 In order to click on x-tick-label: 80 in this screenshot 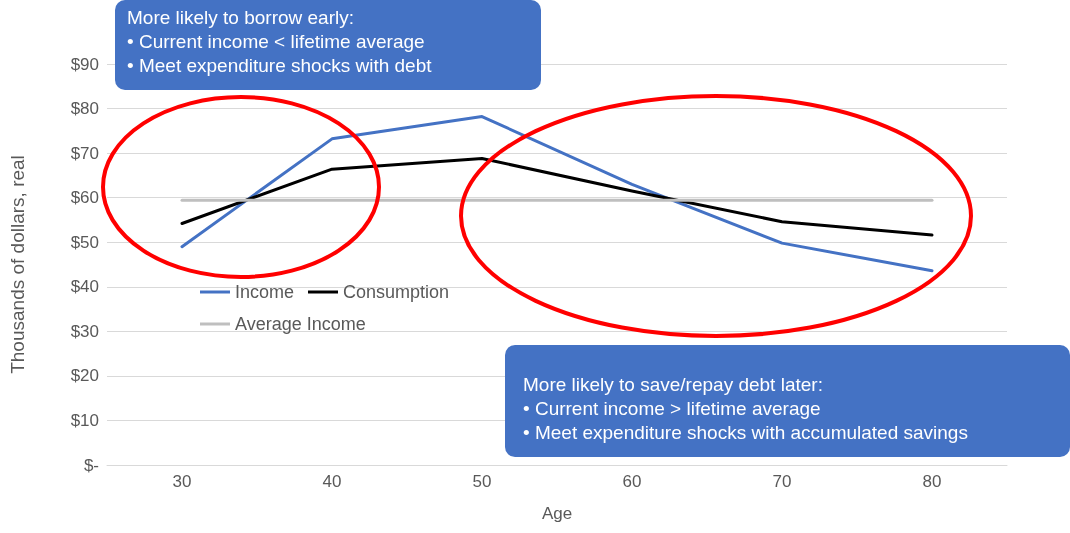, I will do `click(932, 481)`.